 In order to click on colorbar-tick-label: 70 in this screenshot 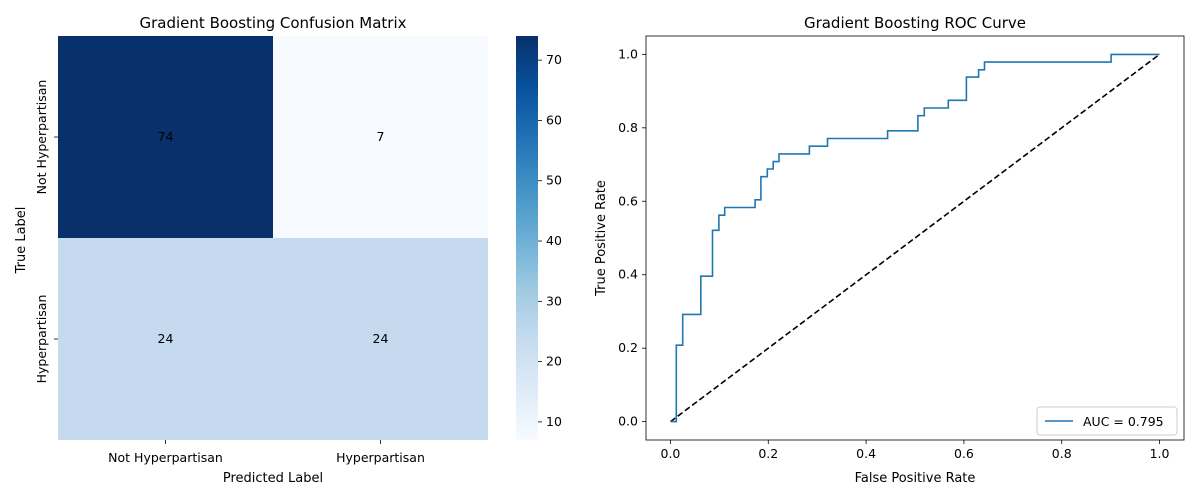, I will do `click(554, 59)`.